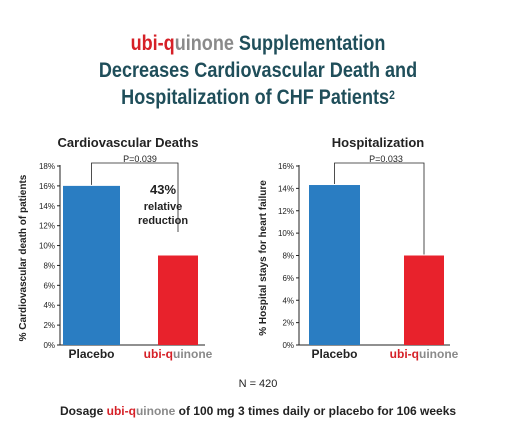 The image size is (516, 445). Describe the element at coordinates (404, 354) in the screenshot. I see `chart2-category-brand-red: ubi-q` at that location.